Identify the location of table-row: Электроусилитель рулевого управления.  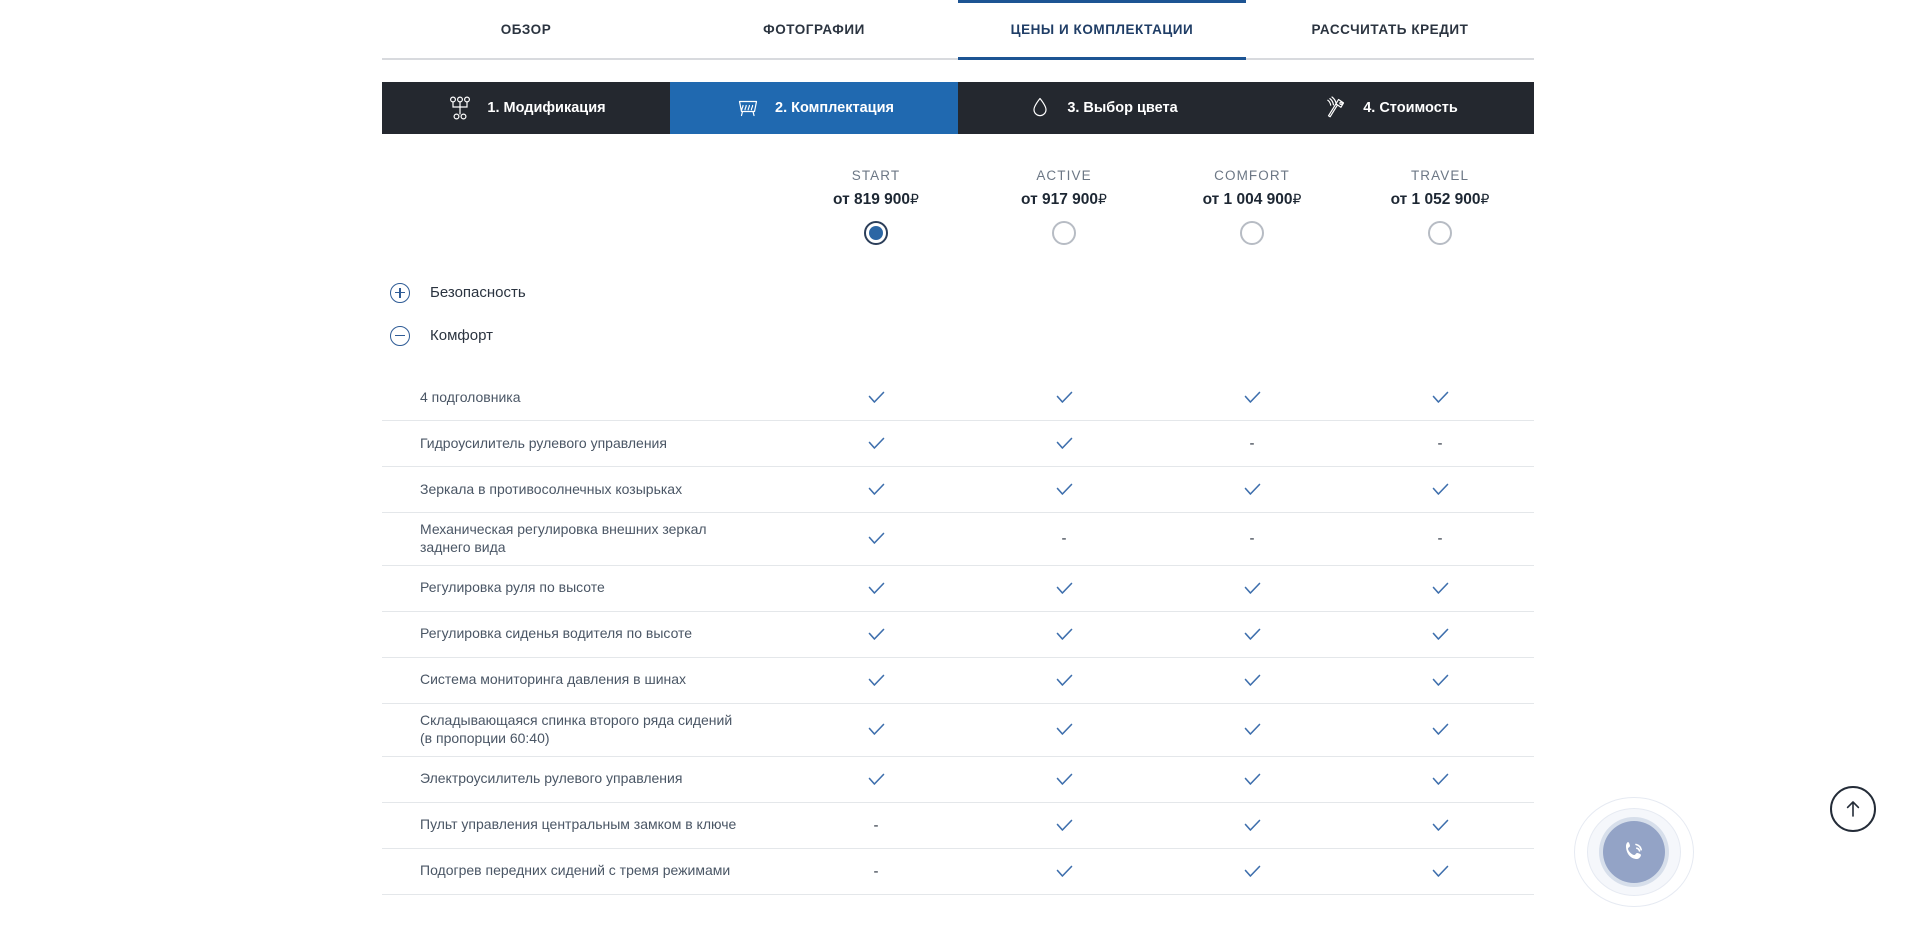
(958, 780).